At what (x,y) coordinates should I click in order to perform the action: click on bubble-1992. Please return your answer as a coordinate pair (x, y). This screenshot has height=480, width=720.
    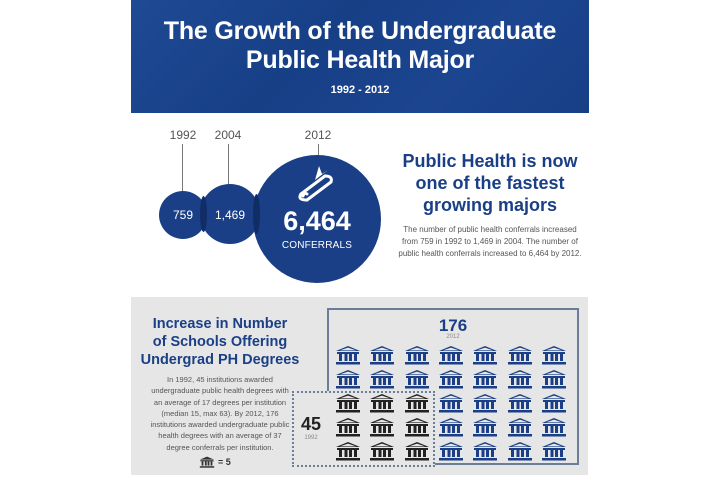
    Looking at the image, I should click on (183, 215).